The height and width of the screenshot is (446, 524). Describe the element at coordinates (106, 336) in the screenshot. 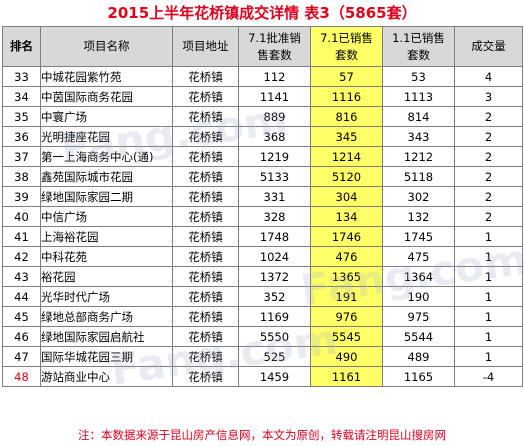

I see `cell-project-name: 绿地国际家园启航社` at that location.